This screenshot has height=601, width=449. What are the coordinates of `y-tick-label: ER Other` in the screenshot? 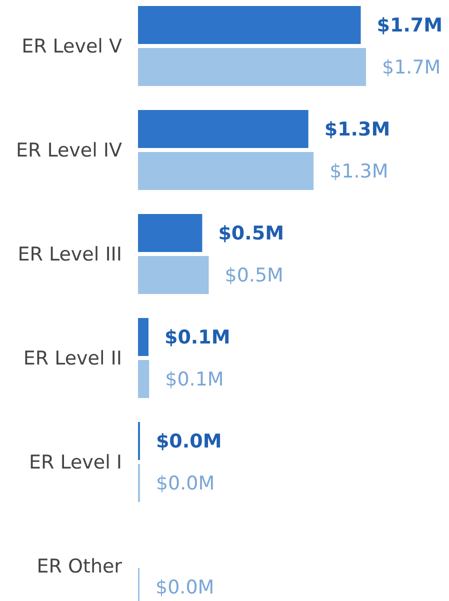 It's located at (79, 567).